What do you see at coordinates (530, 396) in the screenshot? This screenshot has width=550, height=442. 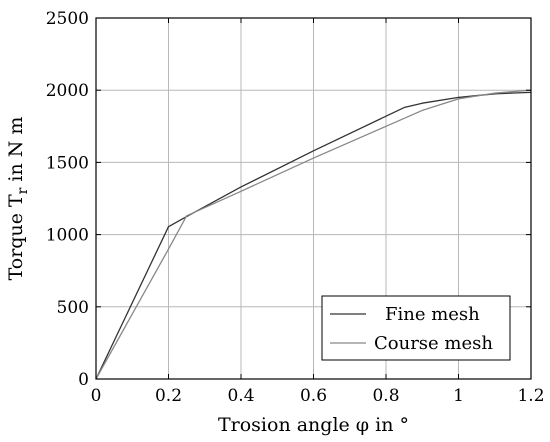 I see `x-tick-label: 1.2` at bounding box center [530, 396].